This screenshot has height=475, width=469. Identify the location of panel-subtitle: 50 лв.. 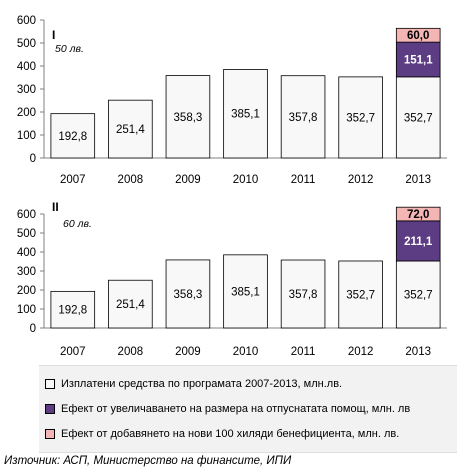
(69, 49).